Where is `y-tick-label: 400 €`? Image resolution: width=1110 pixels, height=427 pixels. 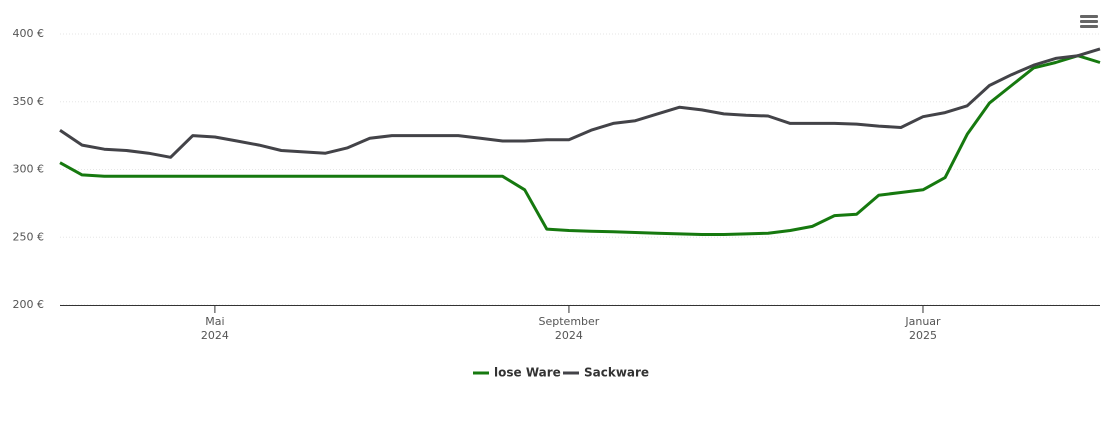 y-tick-label: 400 € is located at coordinates (29, 33).